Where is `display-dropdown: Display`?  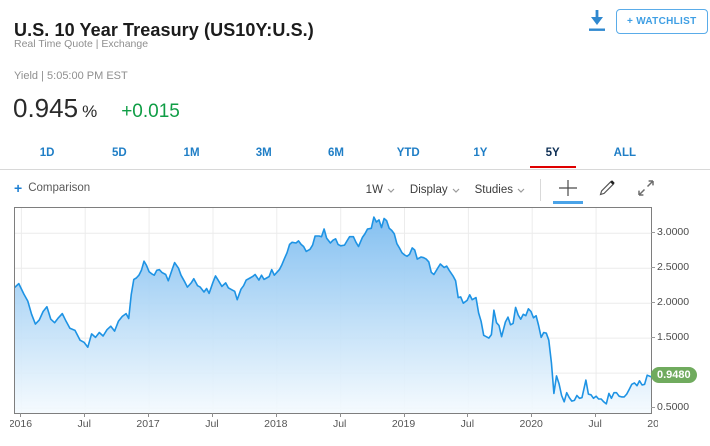 display-dropdown: Display is located at coordinates (435, 190).